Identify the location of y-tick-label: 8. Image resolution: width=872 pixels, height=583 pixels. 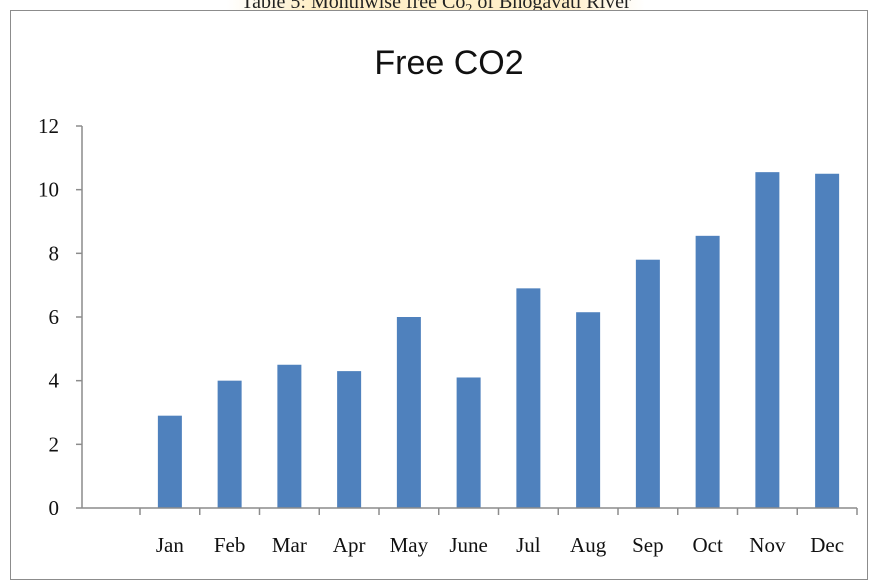
(54, 253).